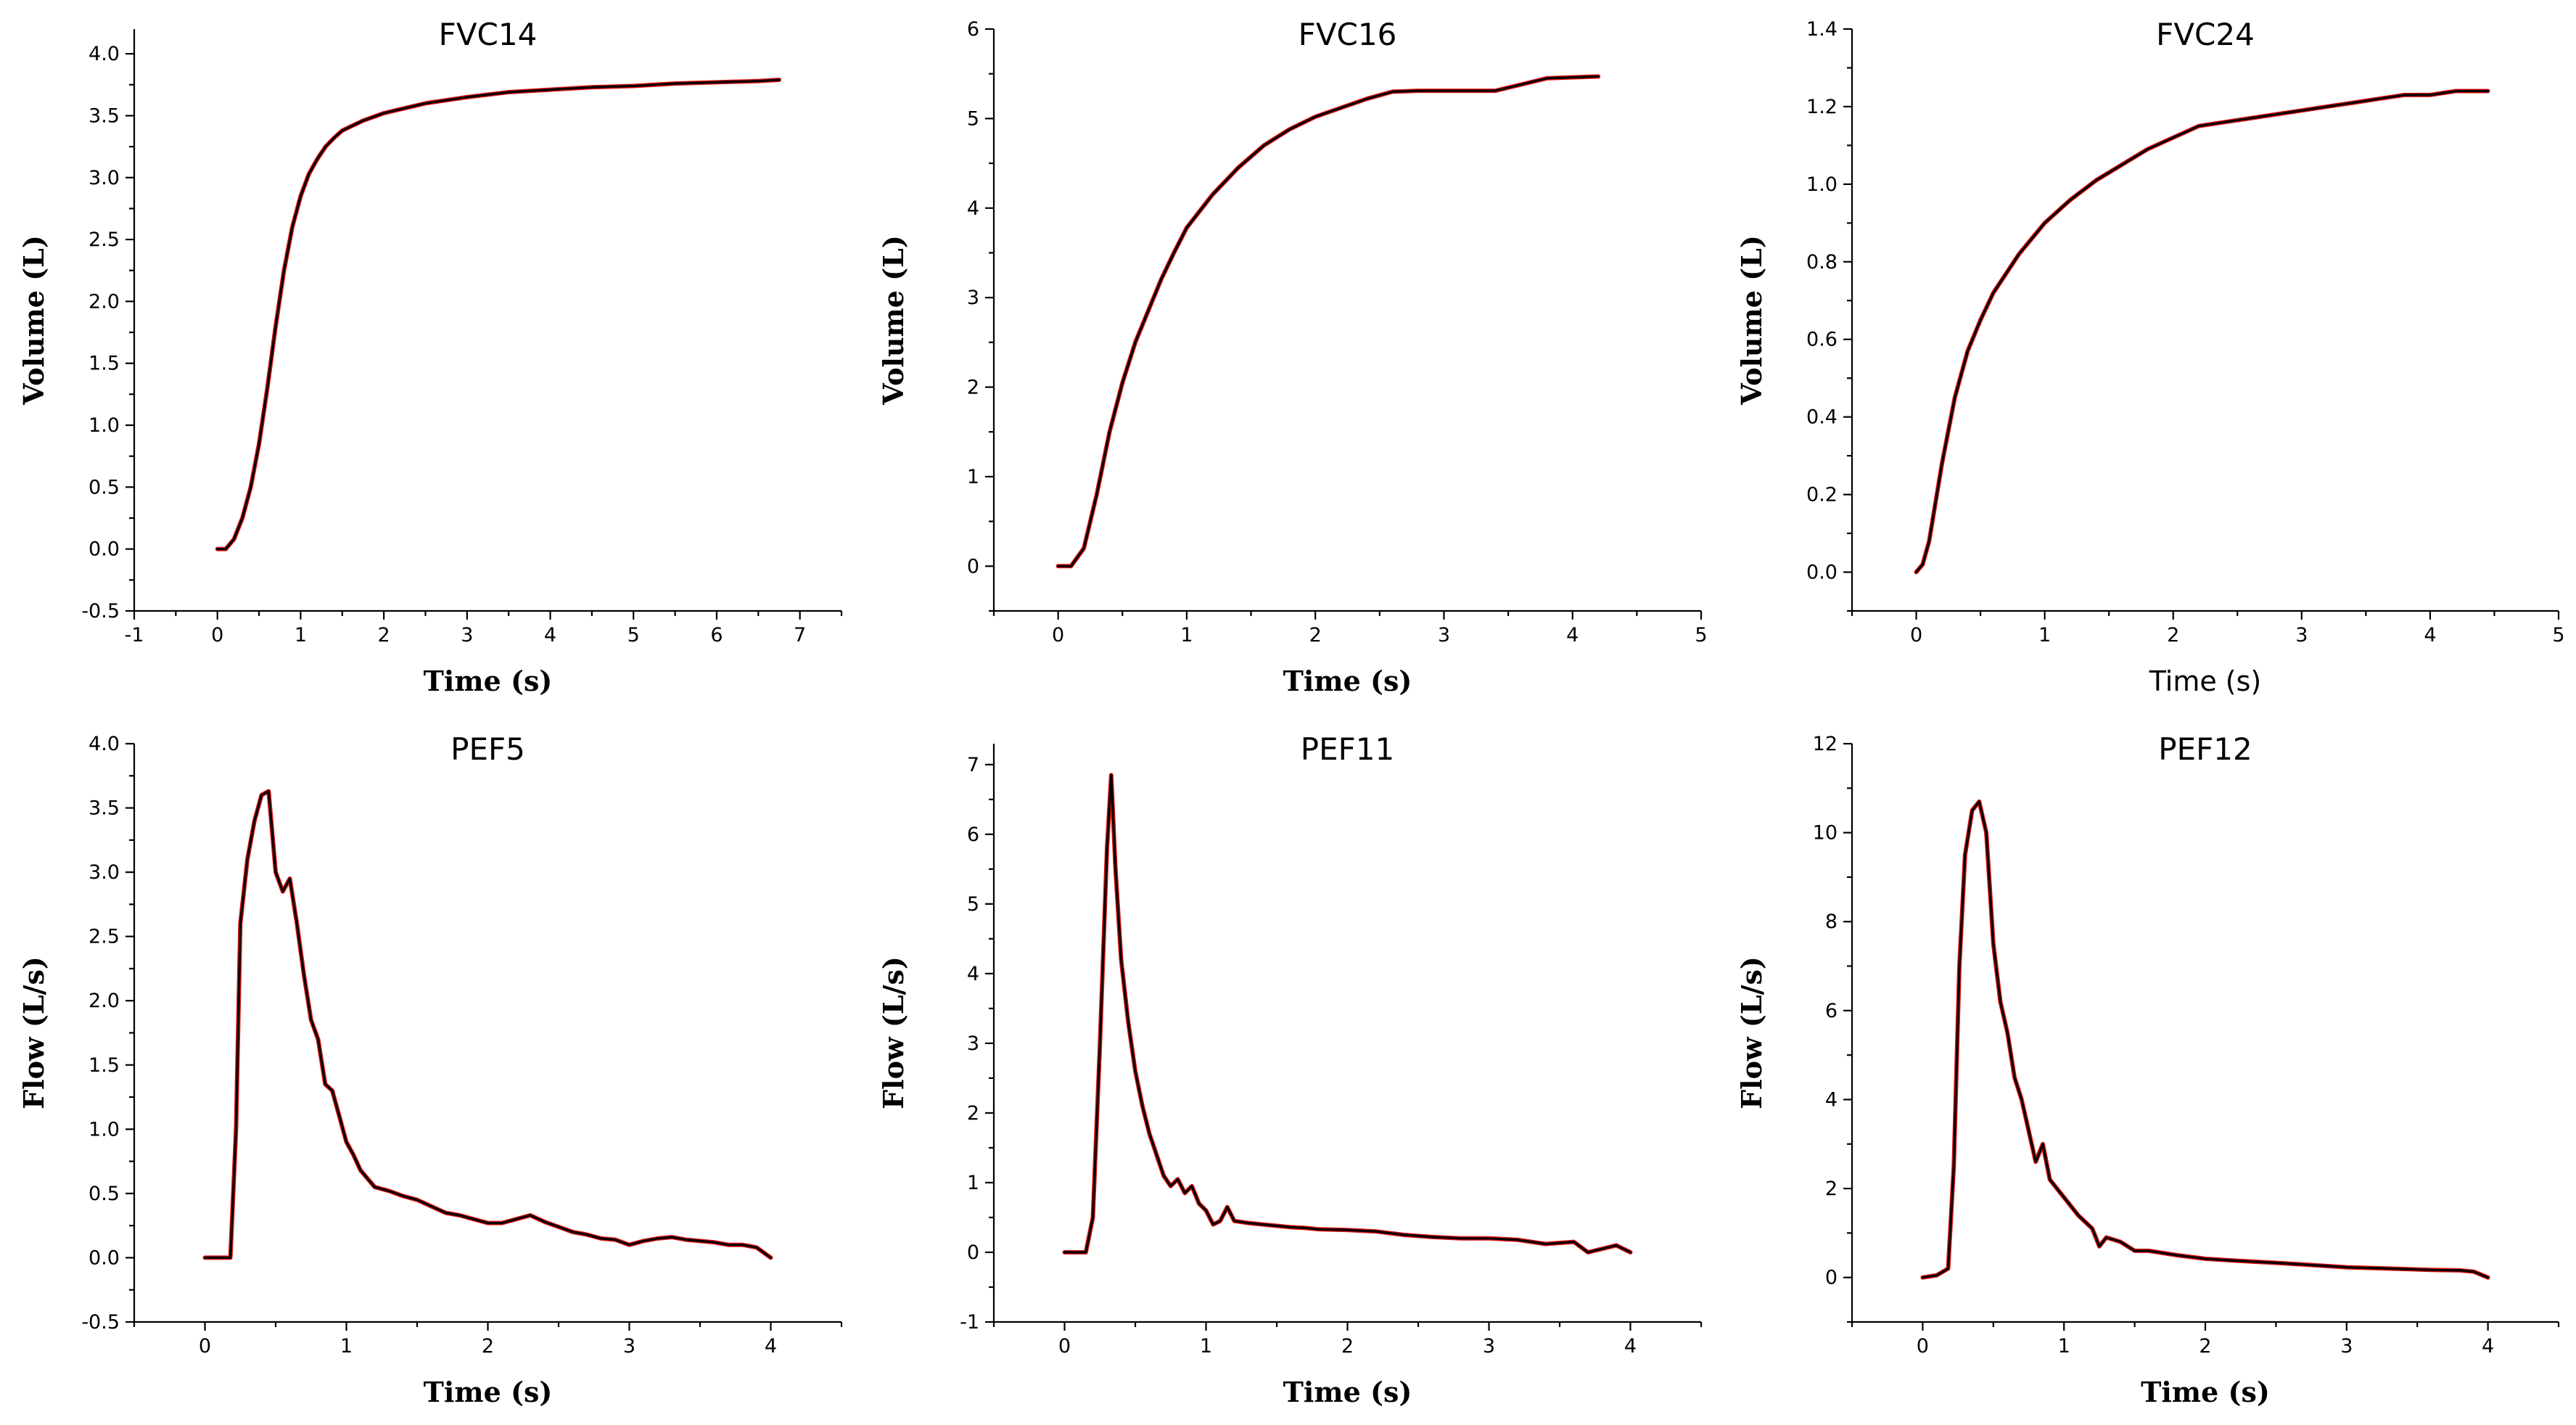 The image size is (2576, 1425). I want to click on x-tick-label: 6, so click(716, 635).